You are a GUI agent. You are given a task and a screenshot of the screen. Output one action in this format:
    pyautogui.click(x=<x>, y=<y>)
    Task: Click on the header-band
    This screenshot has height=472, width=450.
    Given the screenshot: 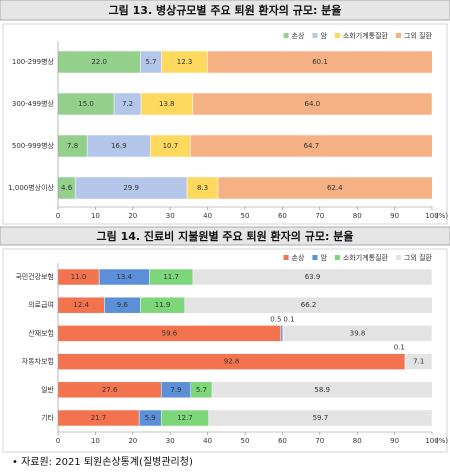 What is the action you would take?
    pyautogui.click(x=225, y=236)
    